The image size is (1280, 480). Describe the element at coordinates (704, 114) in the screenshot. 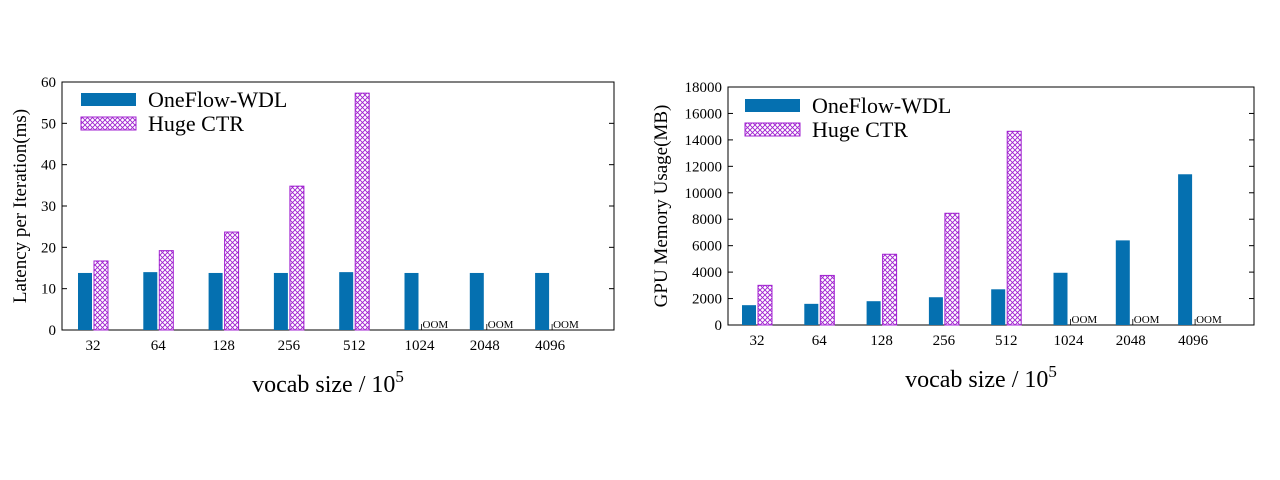

I see `y-tick-label: 16000` at that location.